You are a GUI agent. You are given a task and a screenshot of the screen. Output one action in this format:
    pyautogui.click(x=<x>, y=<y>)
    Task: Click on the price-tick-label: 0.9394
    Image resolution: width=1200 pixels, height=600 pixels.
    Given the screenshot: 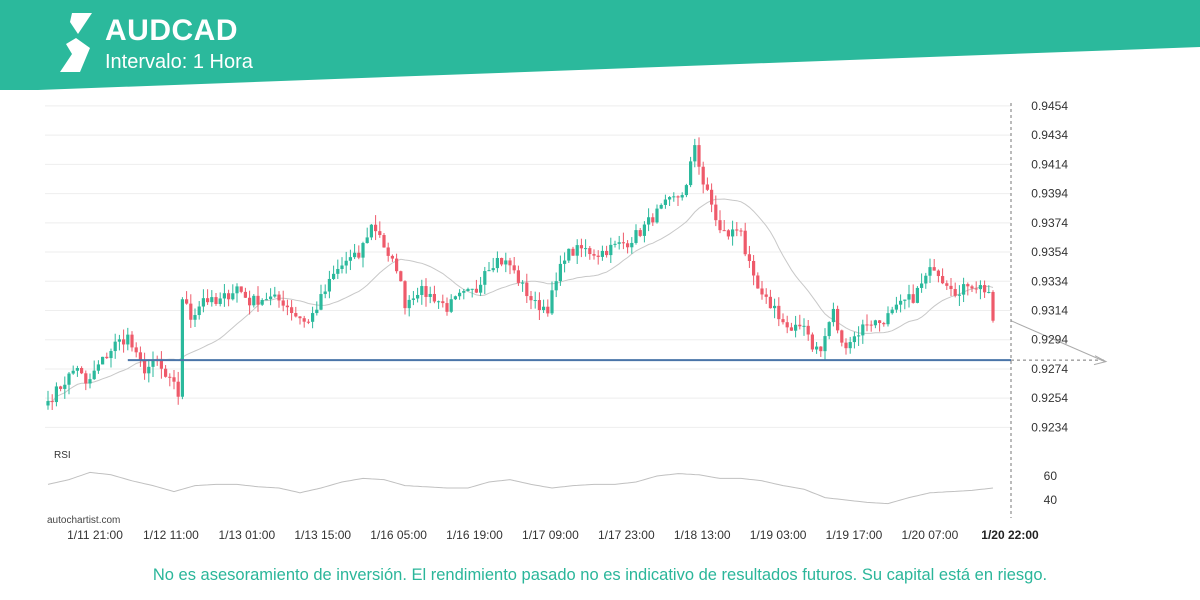 What is the action you would take?
    pyautogui.click(x=1049, y=194)
    